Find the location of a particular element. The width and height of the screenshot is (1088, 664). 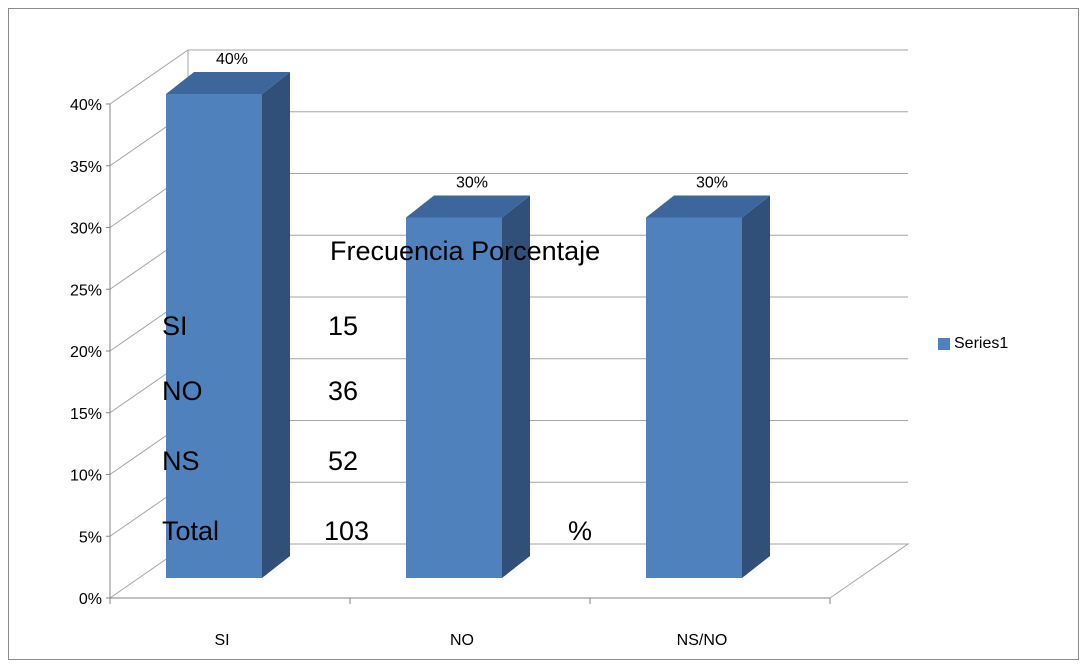

bar-side-SI is located at coordinates (276, 325).